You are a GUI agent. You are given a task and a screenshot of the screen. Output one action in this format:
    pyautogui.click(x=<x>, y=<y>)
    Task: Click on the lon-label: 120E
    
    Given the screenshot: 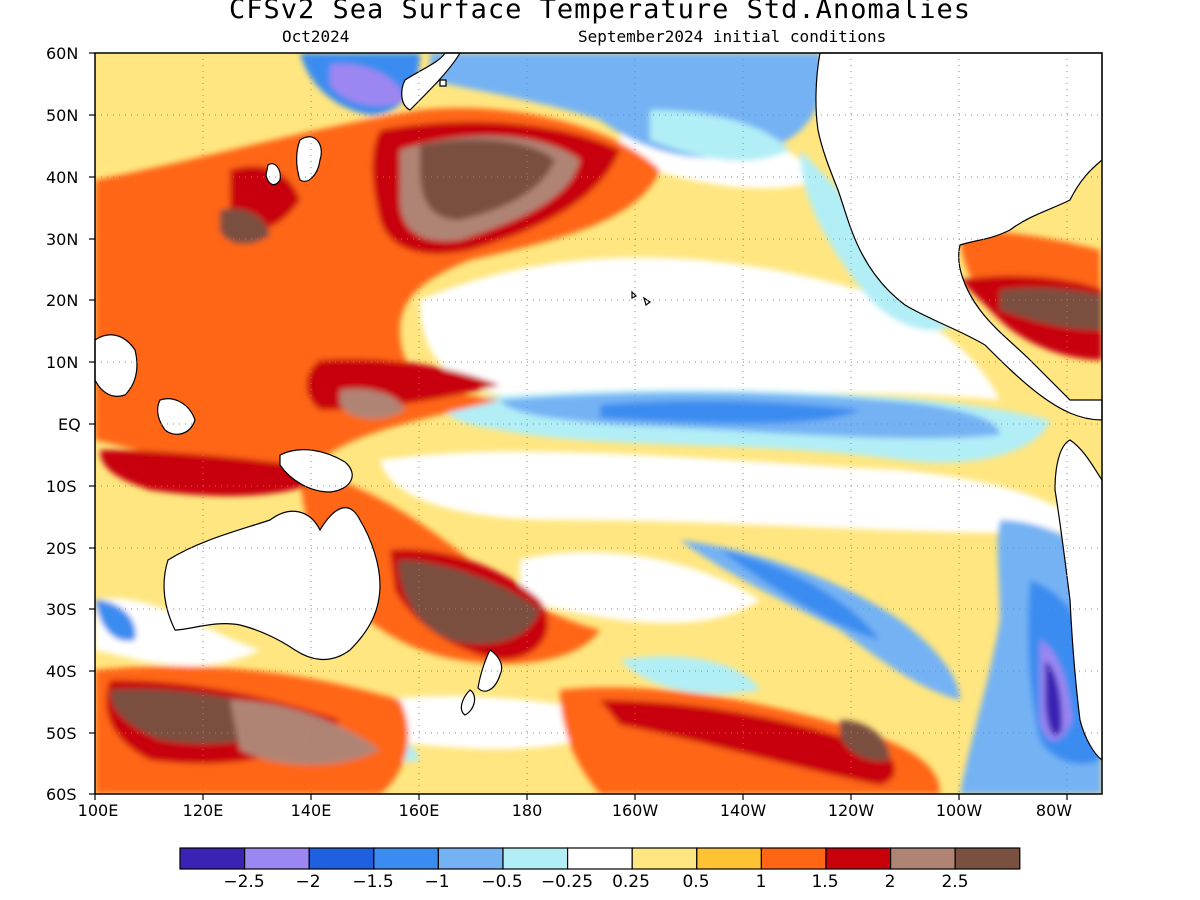 What is the action you would take?
    pyautogui.click(x=203, y=810)
    